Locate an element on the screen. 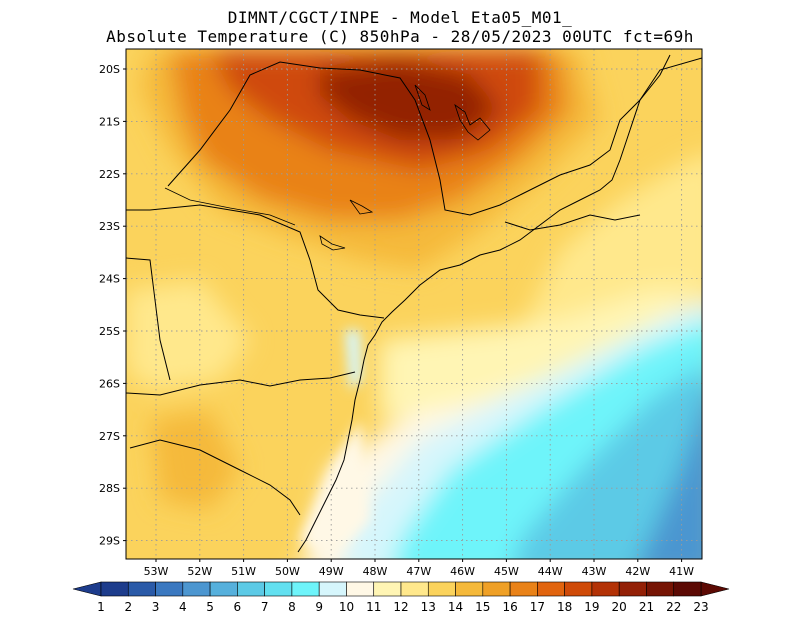  colorbar is located at coordinates (401, 589).